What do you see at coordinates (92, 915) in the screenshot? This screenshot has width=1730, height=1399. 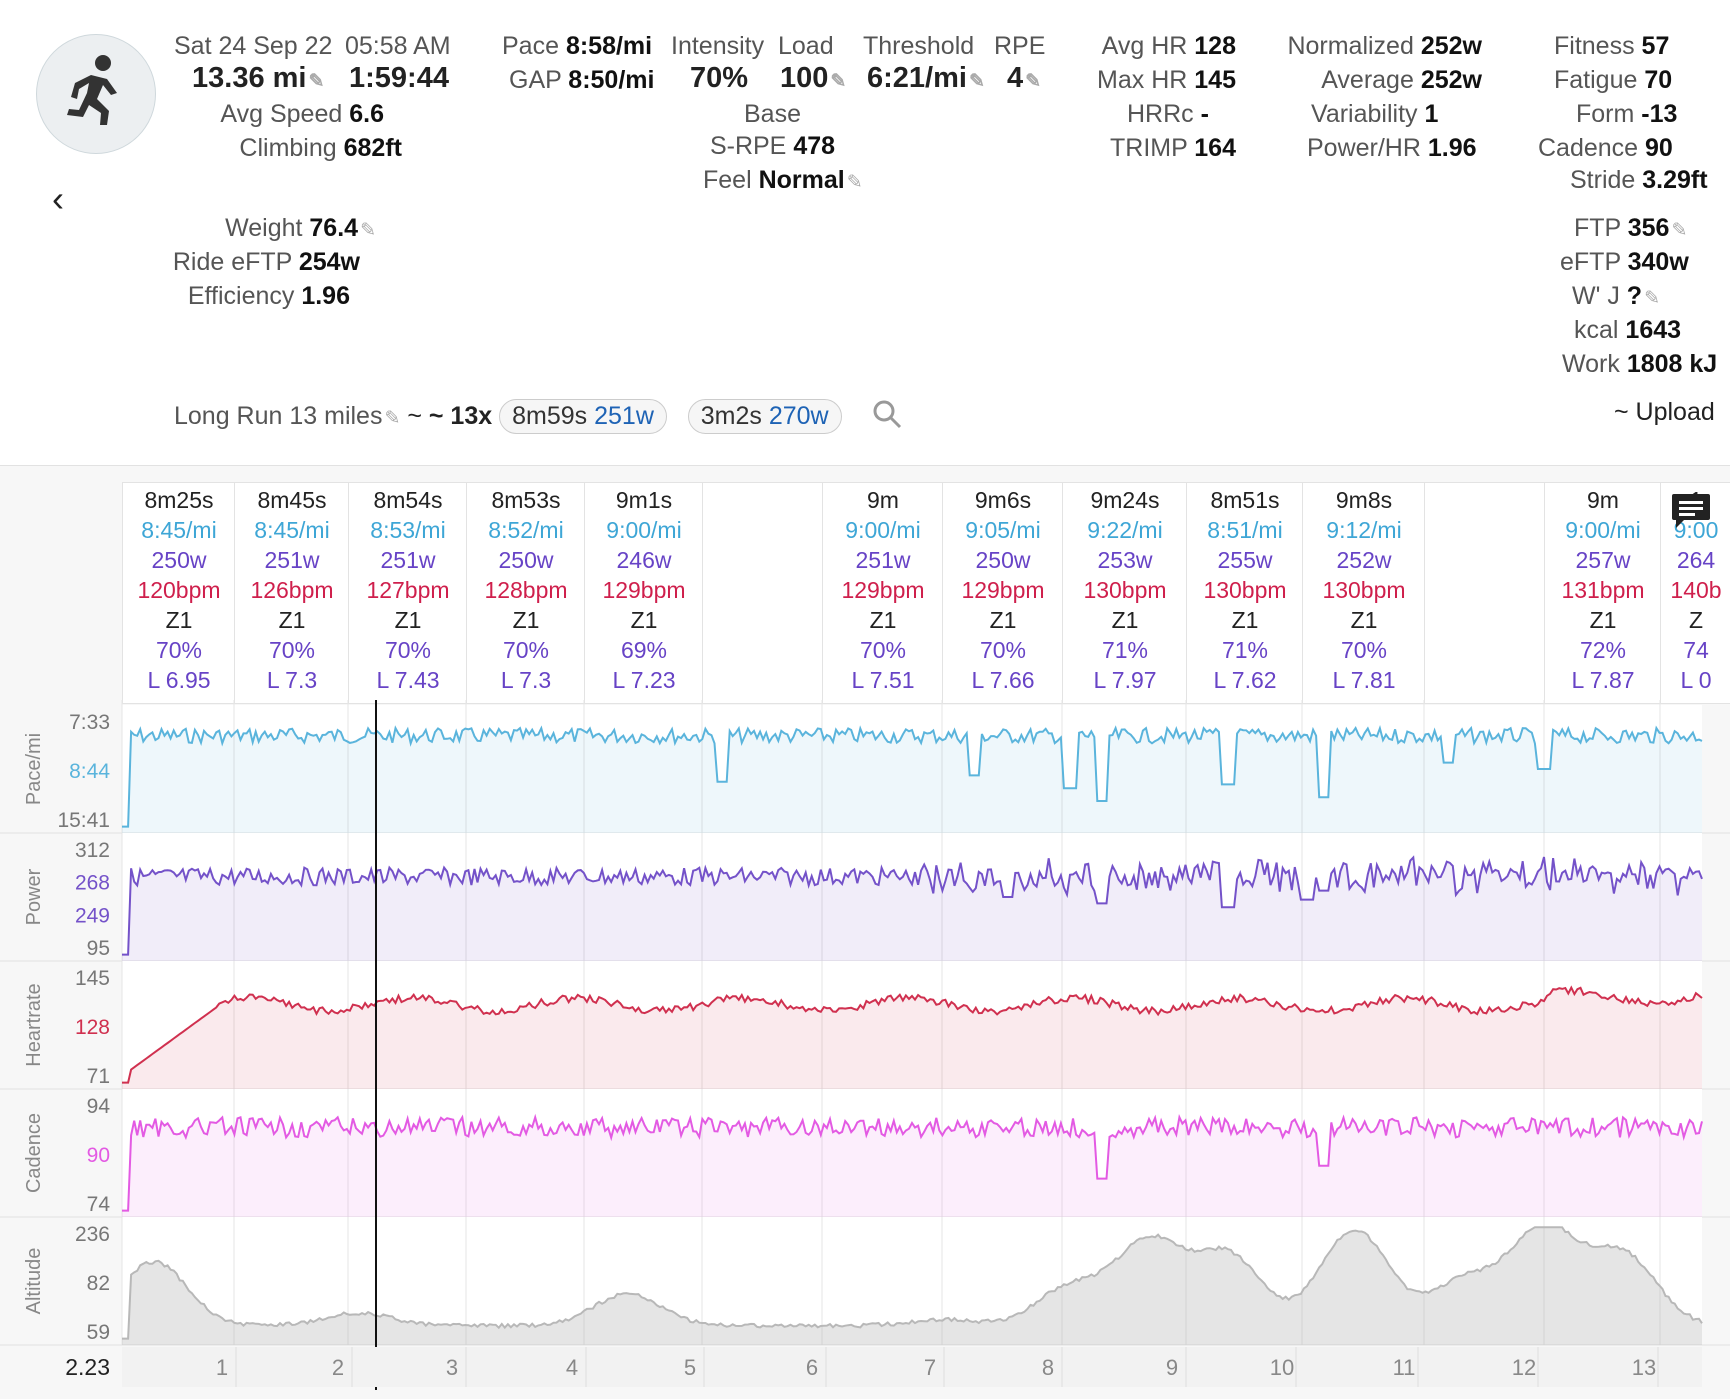 I see `y-tick-label: 249` at bounding box center [92, 915].